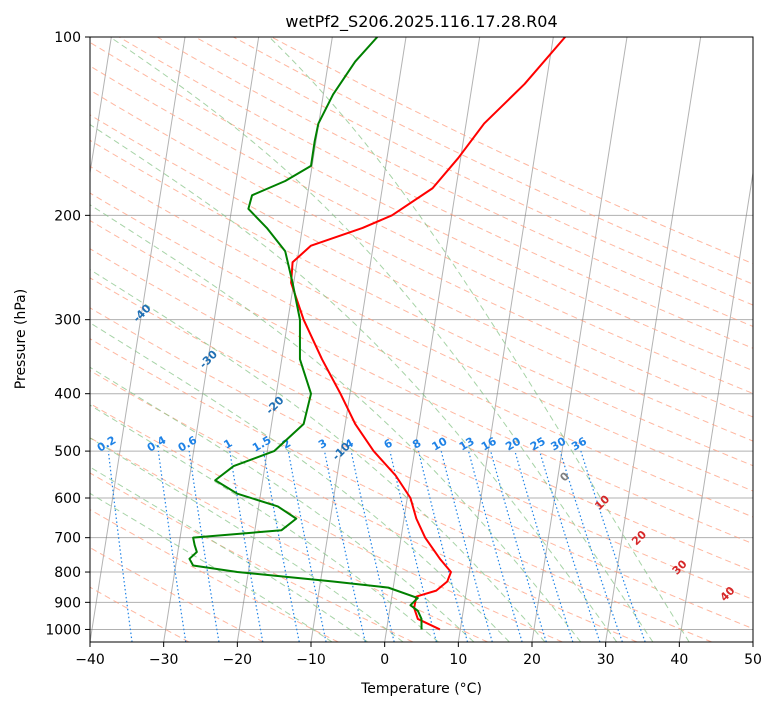  What do you see at coordinates (384, 660) in the screenshot?
I see `x-tick-label: 0` at bounding box center [384, 660].